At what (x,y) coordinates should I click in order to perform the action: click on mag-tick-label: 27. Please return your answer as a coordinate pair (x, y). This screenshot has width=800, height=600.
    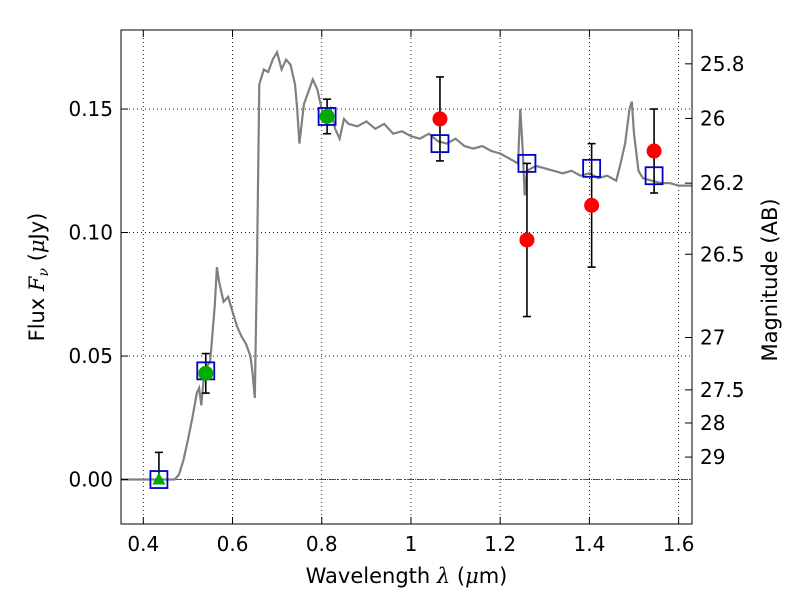
    Looking at the image, I should click on (712, 338).